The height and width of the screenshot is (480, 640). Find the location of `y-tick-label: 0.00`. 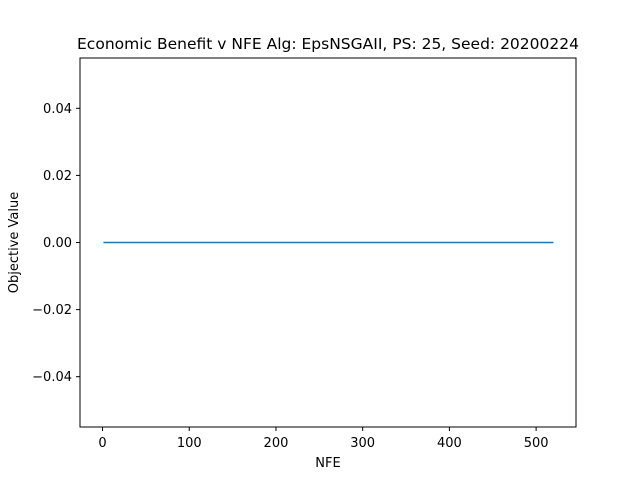

y-tick-label: 0.00 is located at coordinates (57, 243).